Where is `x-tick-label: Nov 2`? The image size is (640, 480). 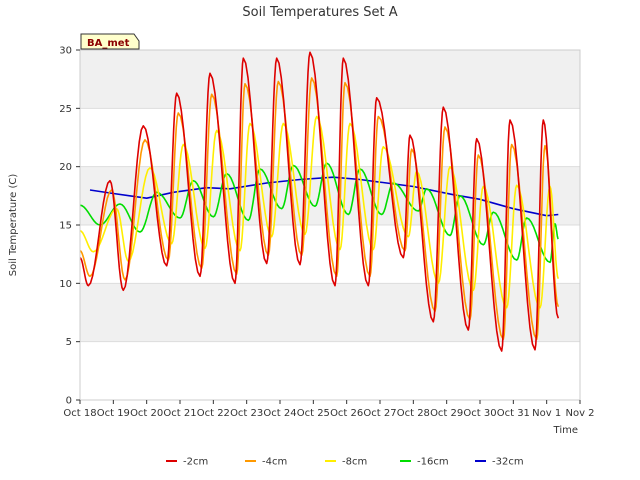 x-tick-label: Nov 2 is located at coordinates (579, 413).